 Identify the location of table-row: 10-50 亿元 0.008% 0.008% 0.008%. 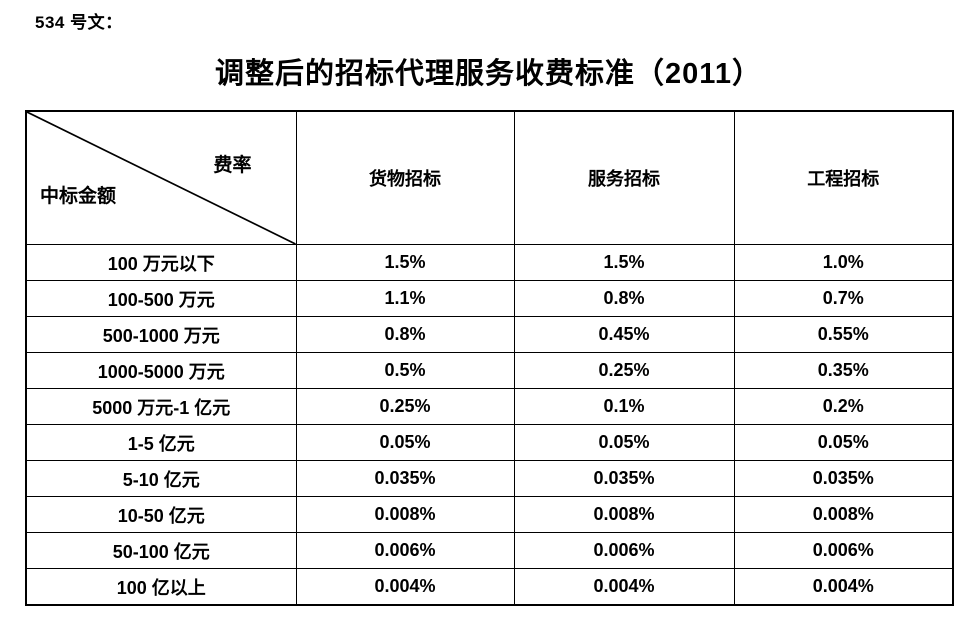
(489, 514).